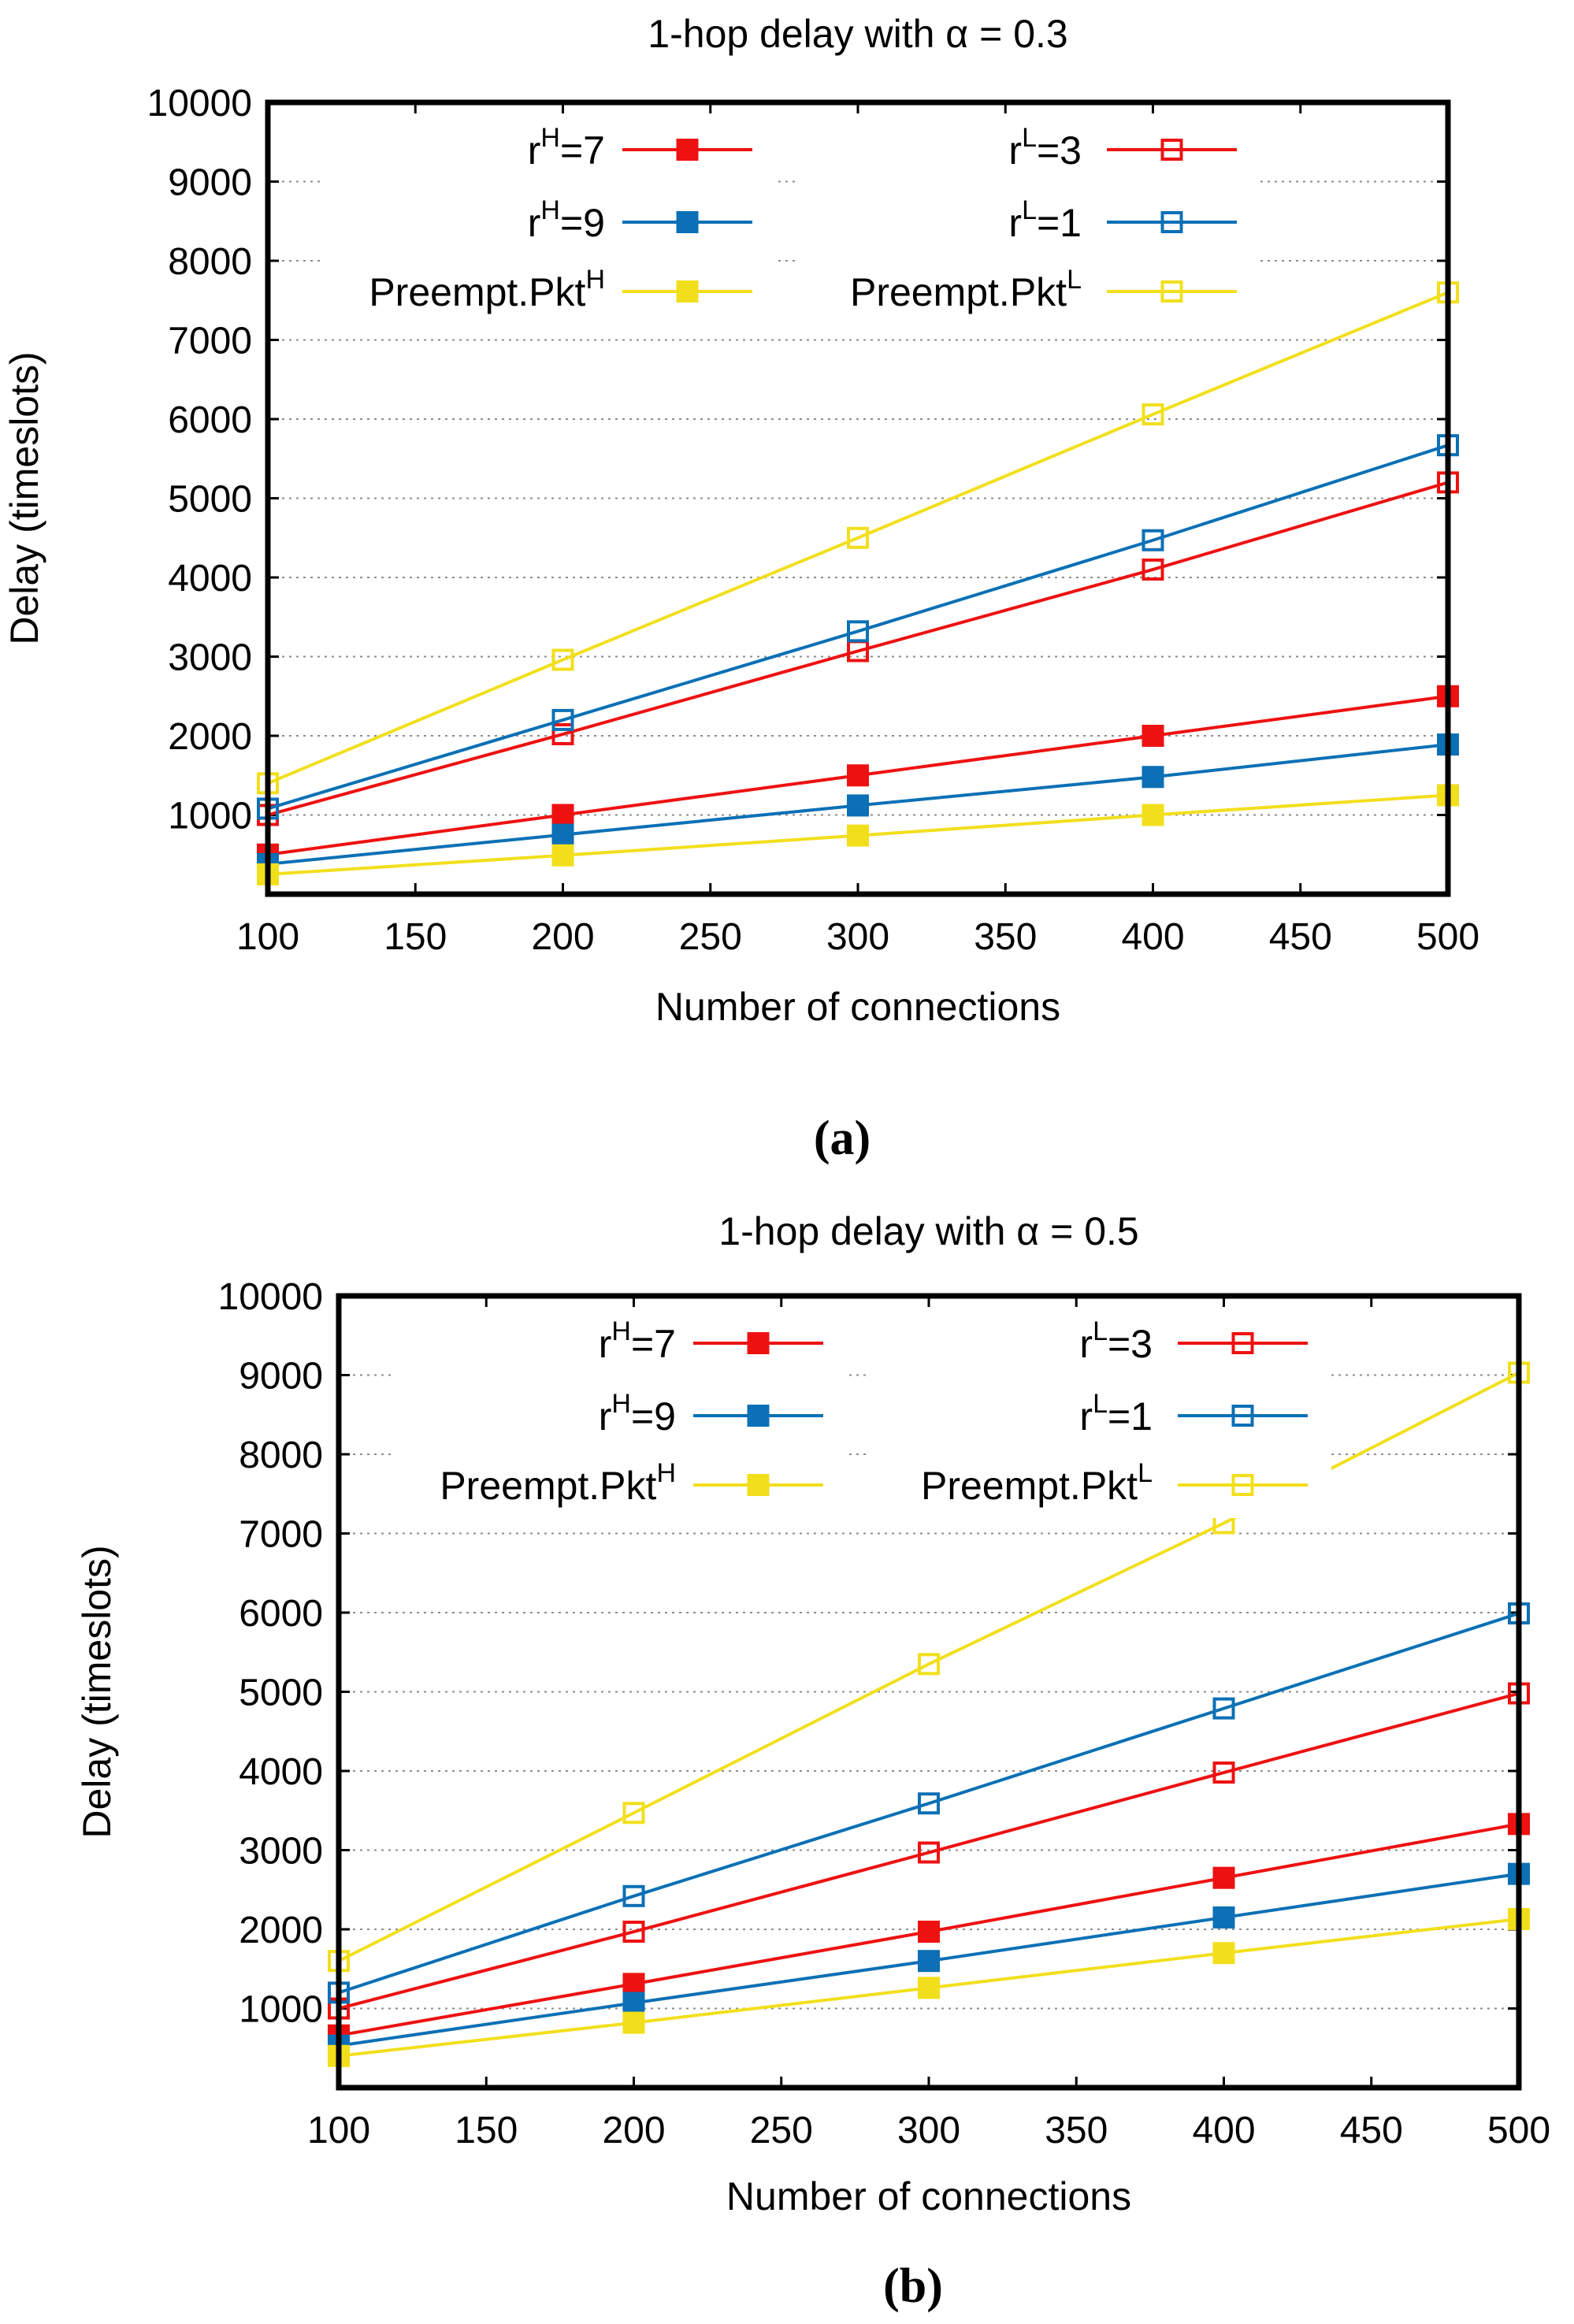  Describe the element at coordinates (1371, 2130) in the screenshot. I see `x-tick-label: 450` at that location.